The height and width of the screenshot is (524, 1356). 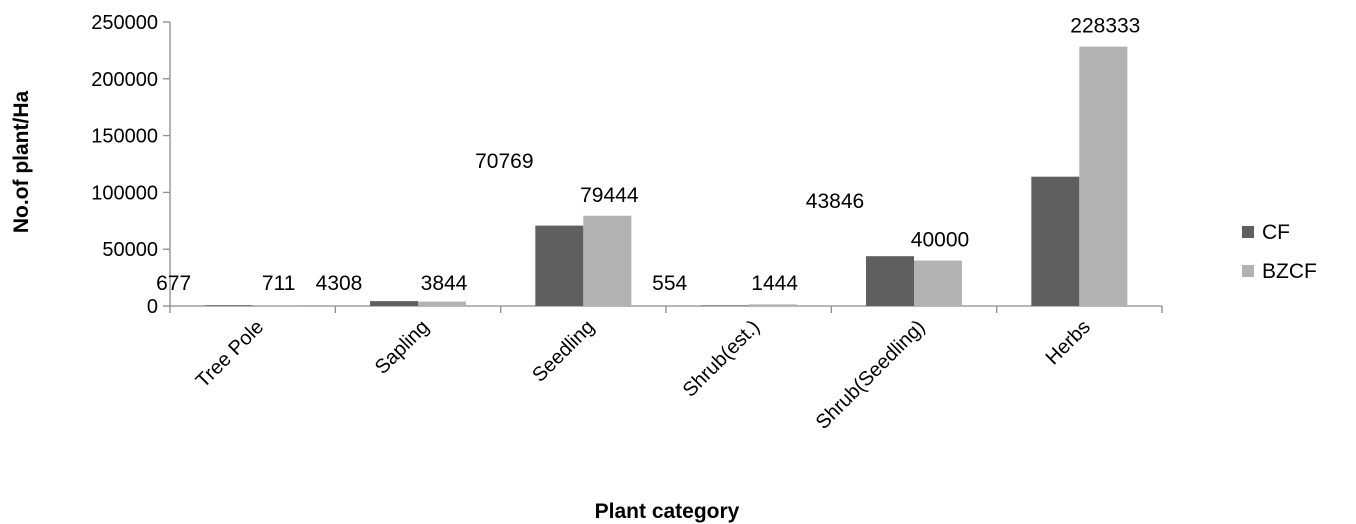 I want to click on x-axis-title: Plant category, so click(x=667, y=511).